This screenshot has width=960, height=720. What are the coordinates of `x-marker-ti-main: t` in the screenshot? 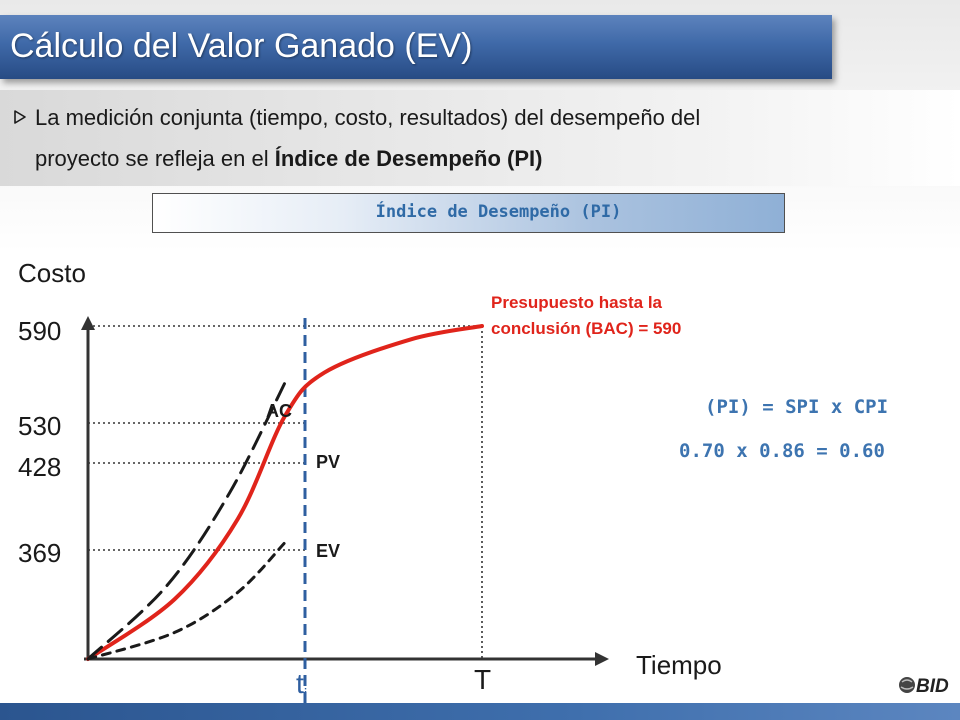 It's located at (300, 683).